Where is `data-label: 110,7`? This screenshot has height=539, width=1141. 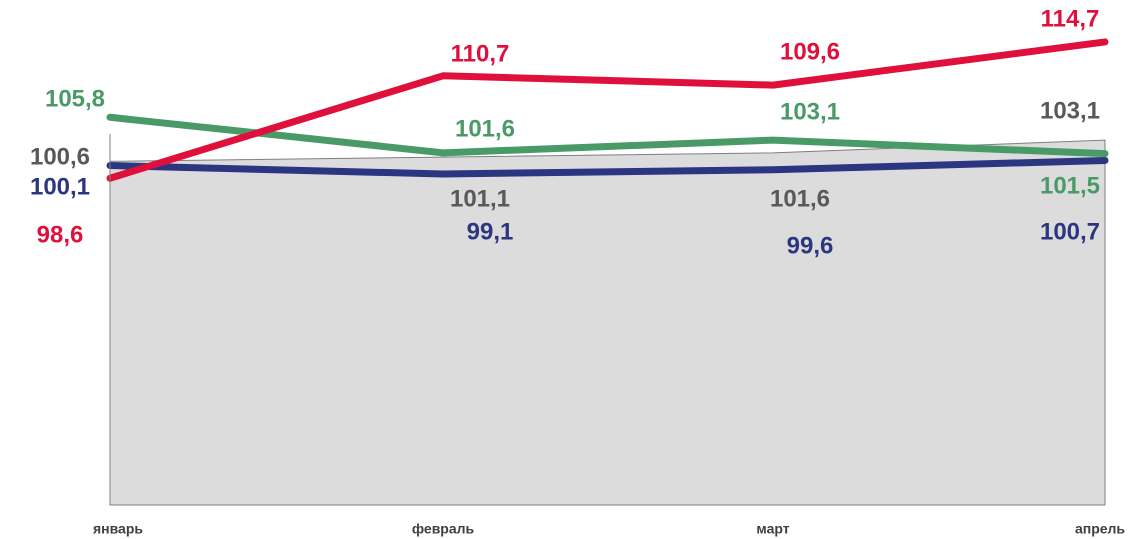 data-label: 110,7 is located at coordinates (480, 53).